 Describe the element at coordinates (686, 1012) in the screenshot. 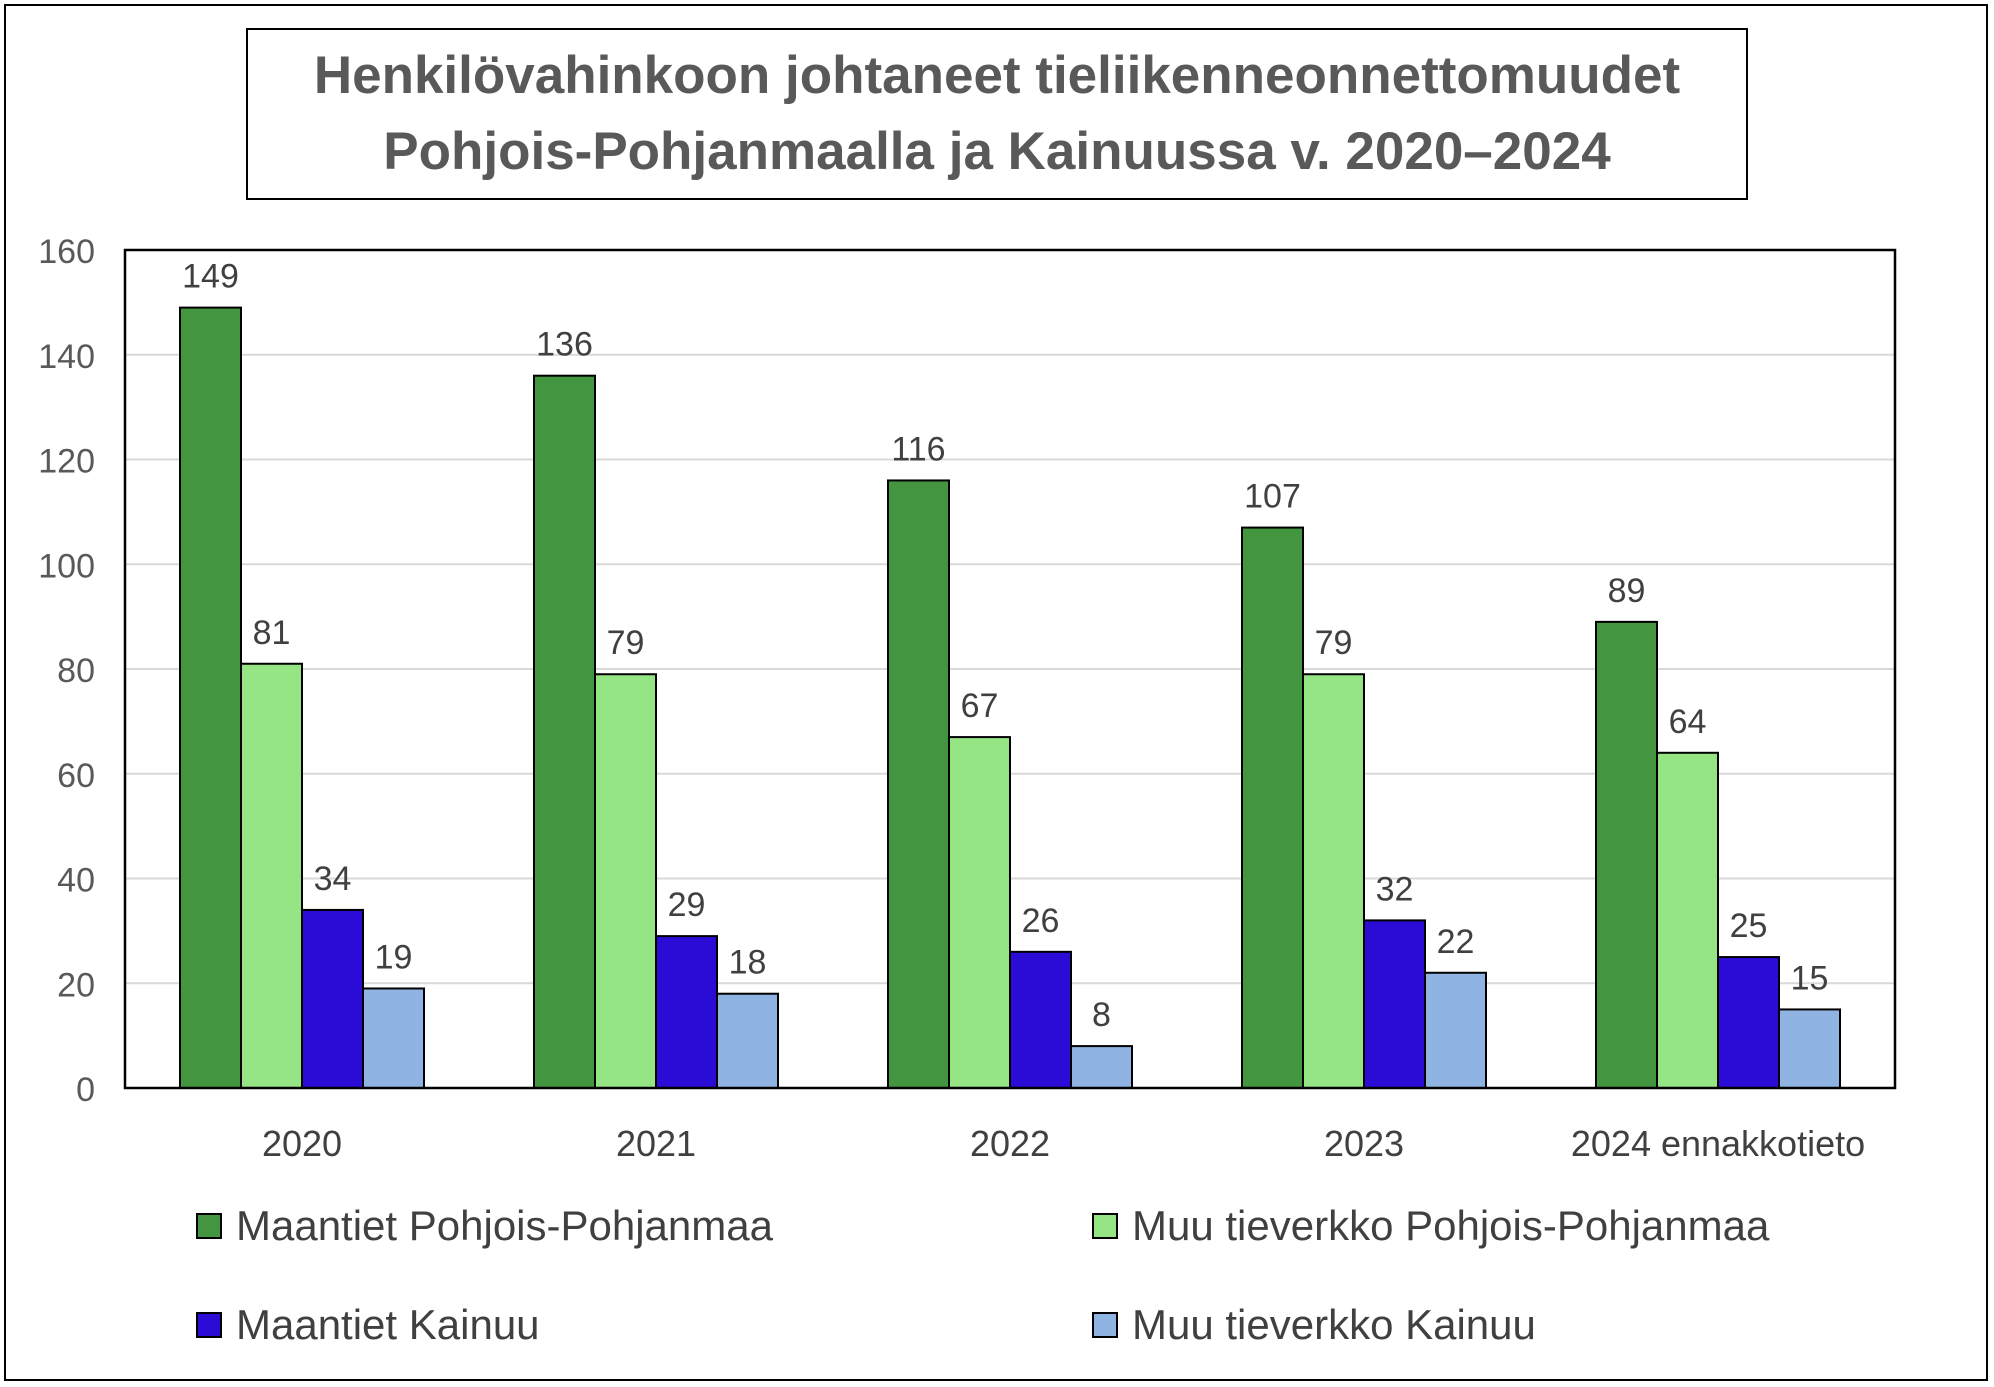

I see `bar-maantiet-kainuu-2021` at that location.